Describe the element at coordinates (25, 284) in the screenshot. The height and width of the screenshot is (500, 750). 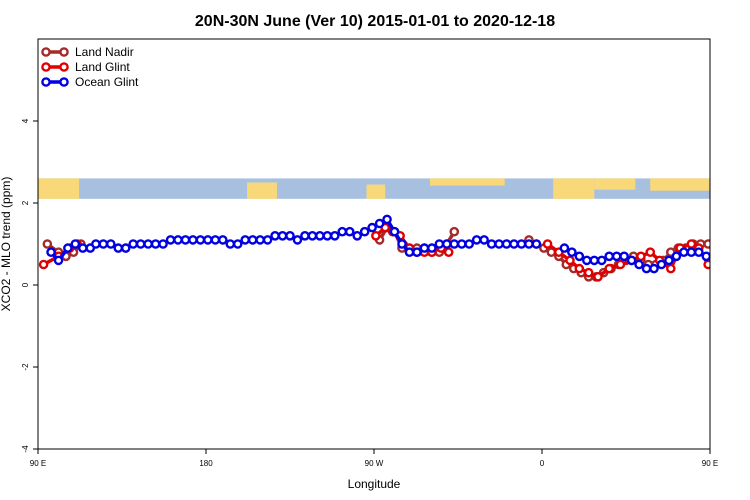
I see `y-tick-label: 0` at that location.